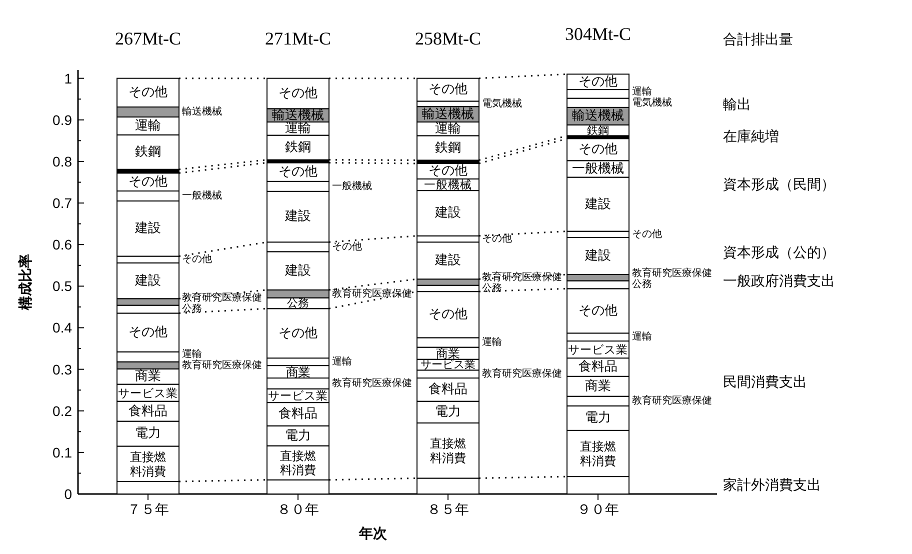 This screenshot has width=912, height=554. Describe the element at coordinates (148, 38) in the screenshot. I see `annotation: 267Mt-C` at that location.